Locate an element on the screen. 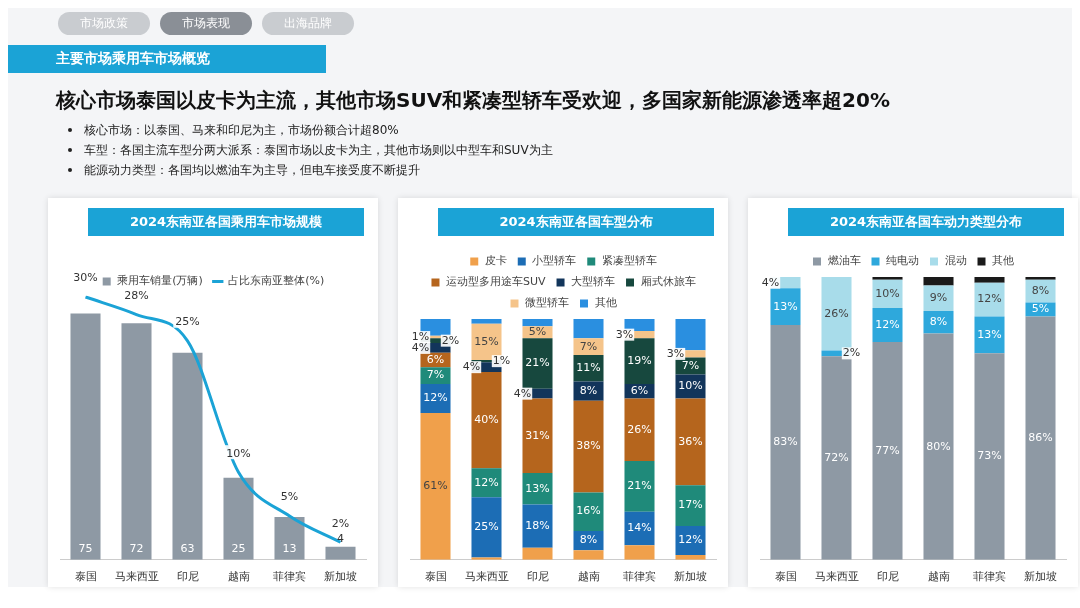 This screenshot has height=608, width=1080. data-label: 4 is located at coordinates (340, 539).